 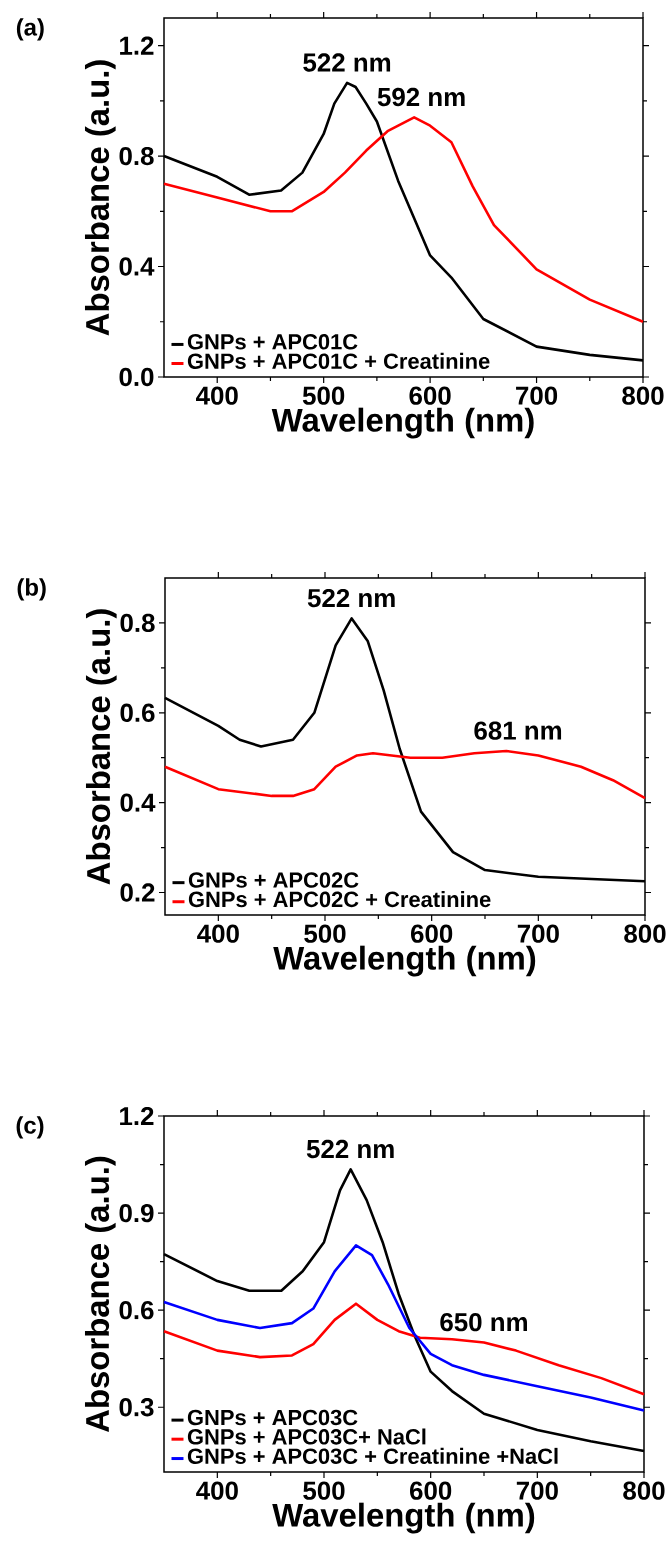 I want to click on legend-label: GNPs + APC03C, so click(x=272, y=1417).